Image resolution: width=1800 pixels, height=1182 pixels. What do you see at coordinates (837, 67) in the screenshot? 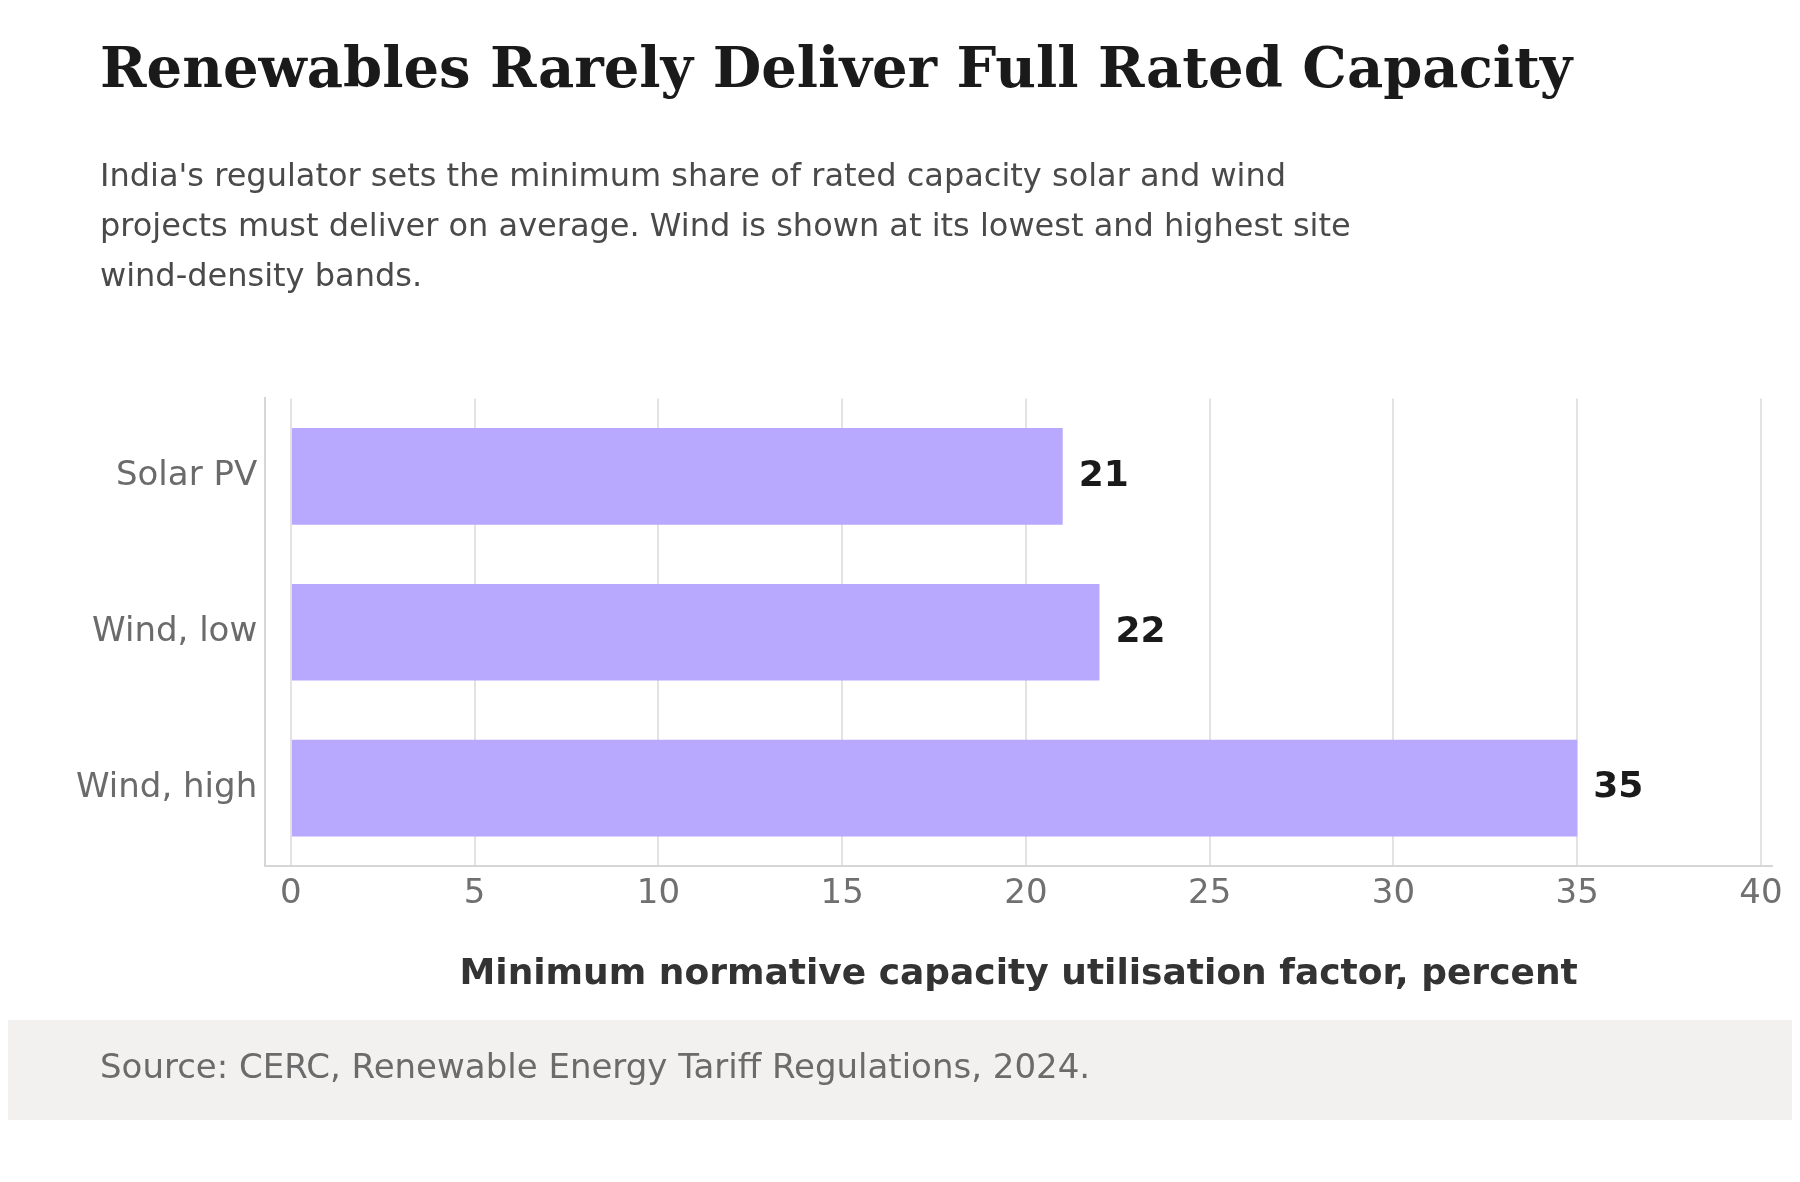
I see `chart-title: Renewables Rarely Deliver Full Rated Capacity` at bounding box center [837, 67].